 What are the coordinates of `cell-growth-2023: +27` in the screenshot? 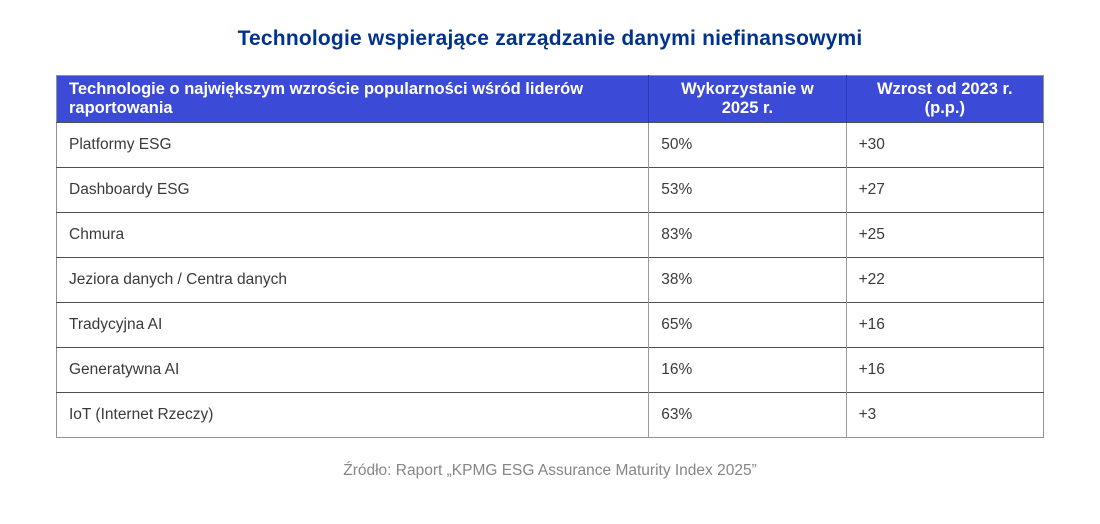 It's located at (944, 190).